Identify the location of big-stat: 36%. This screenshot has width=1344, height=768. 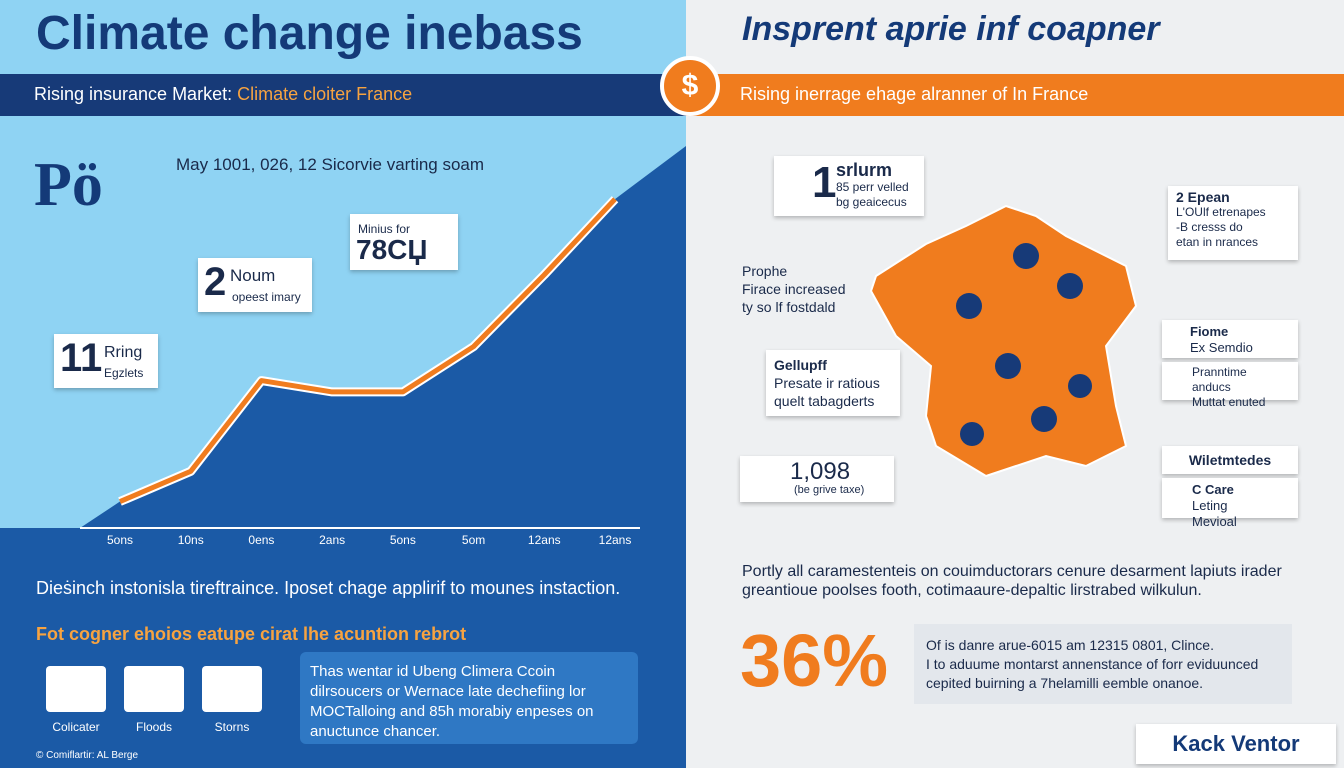
(814, 660).